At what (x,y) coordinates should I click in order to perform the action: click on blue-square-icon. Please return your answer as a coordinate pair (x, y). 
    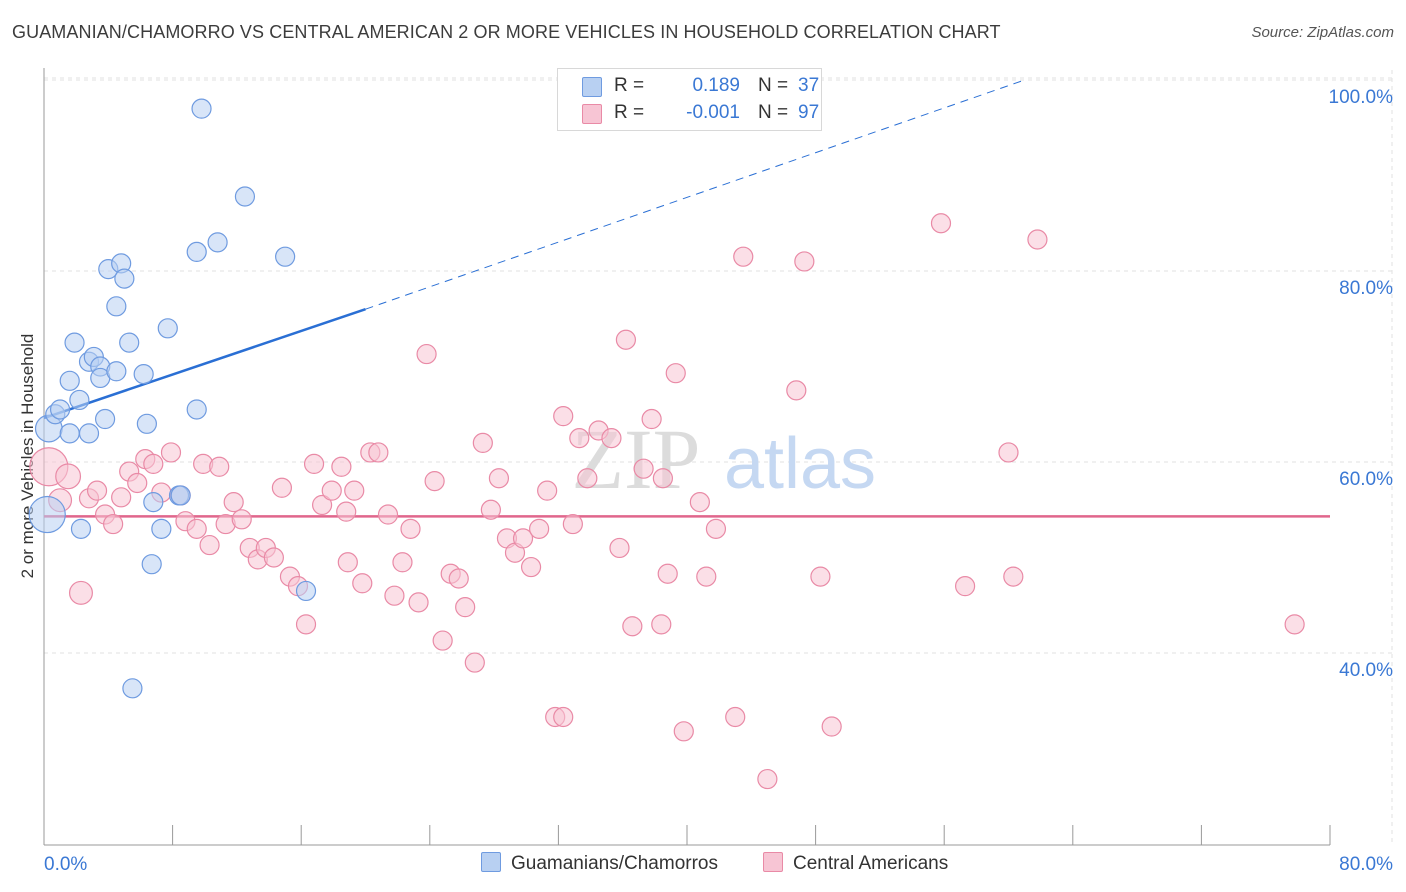
    Looking at the image, I should click on (491, 862).